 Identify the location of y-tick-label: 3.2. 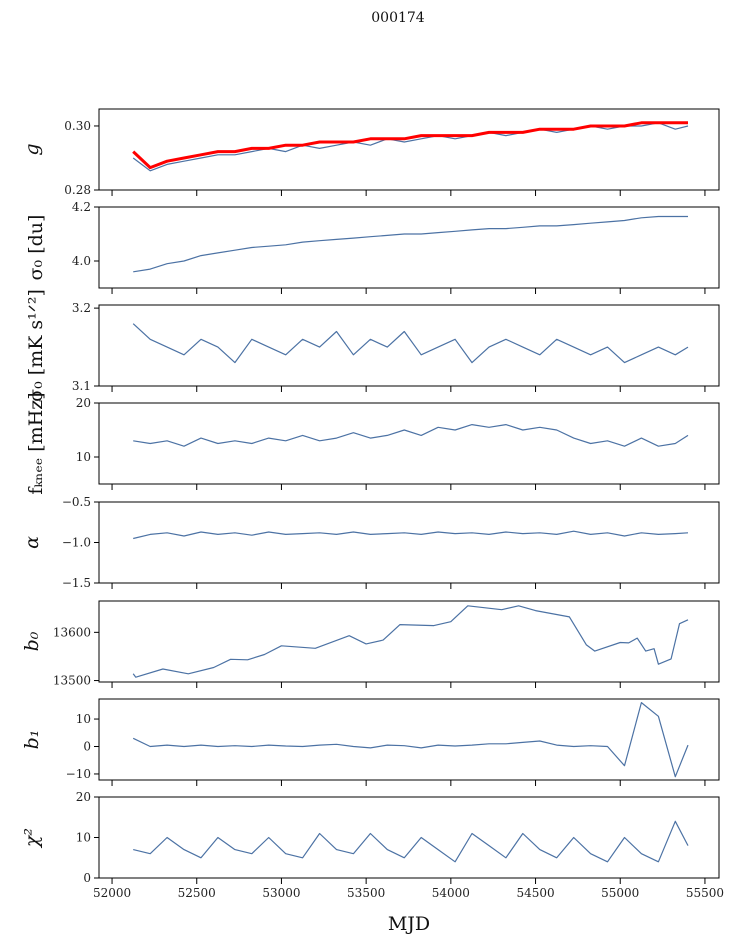
(81, 308).